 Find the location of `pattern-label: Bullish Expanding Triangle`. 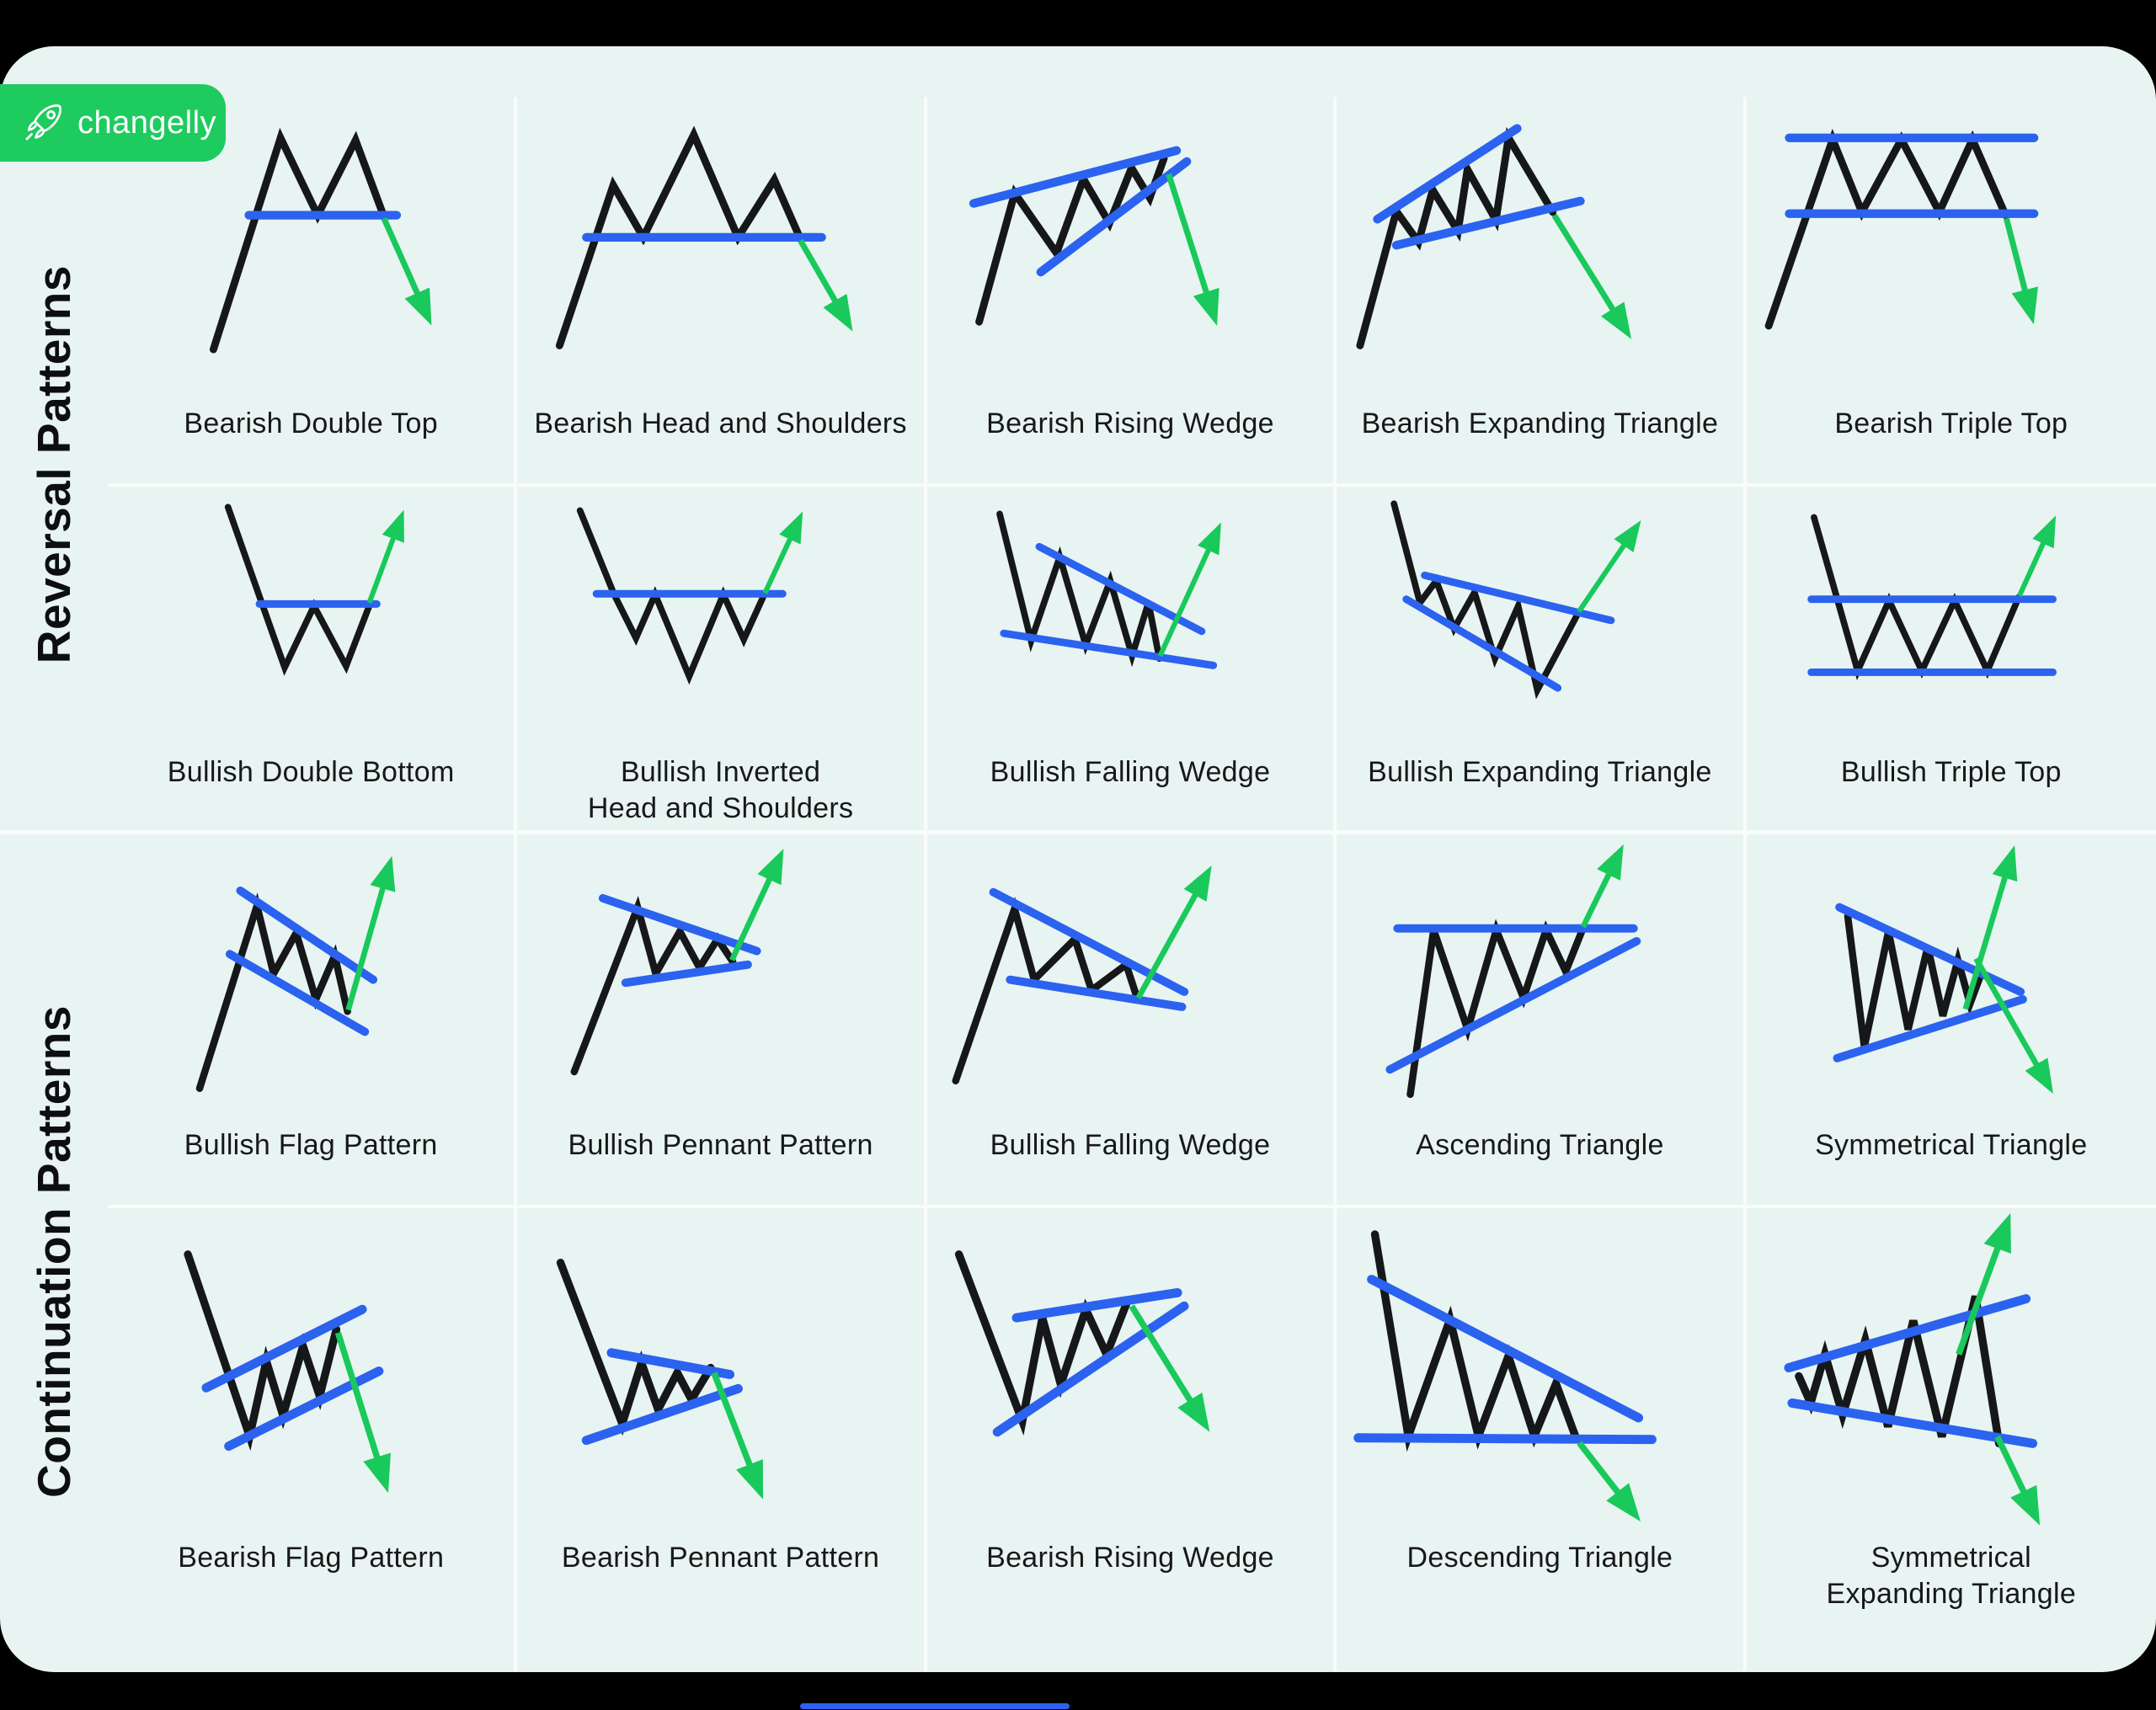

pattern-label: Bullish Expanding Triangle is located at coordinates (1540, 772).